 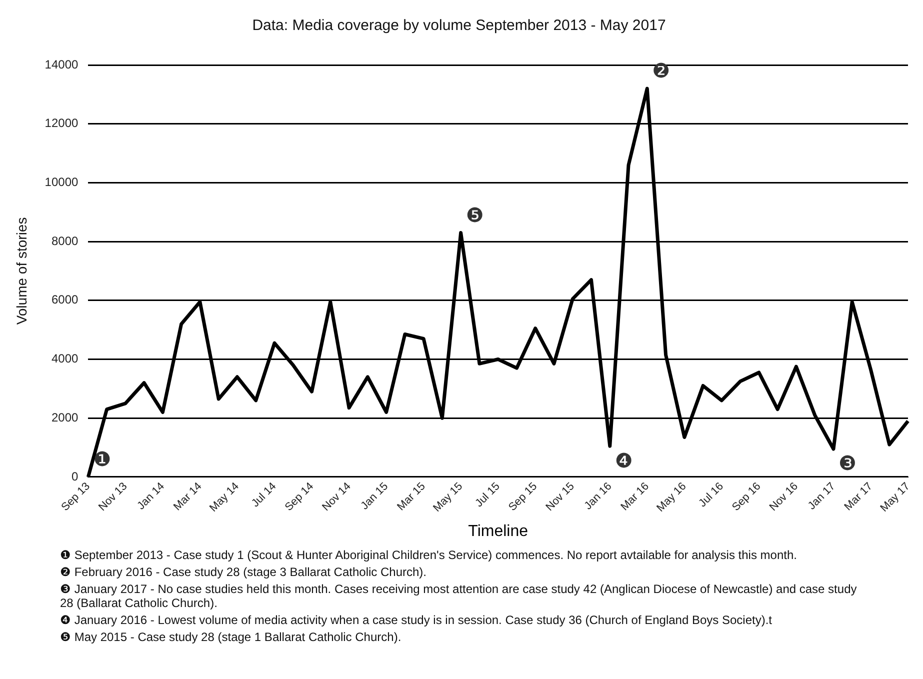 What do you see at coordinates (858, 497) in the screenshot?
I see `x-tick-label: Mar 17` at bounding box center [858, 497].